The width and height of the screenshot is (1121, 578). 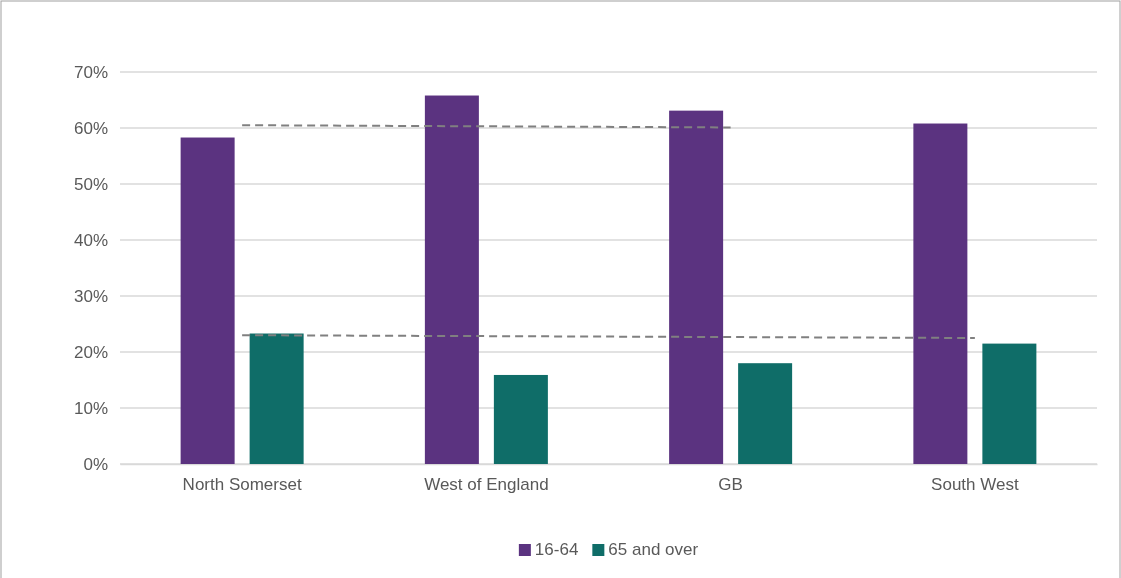 What do you see at coordinates (95, 464) in the screenshot?
I see `y-tick-label: 0%` at bounding box center [95, 464].